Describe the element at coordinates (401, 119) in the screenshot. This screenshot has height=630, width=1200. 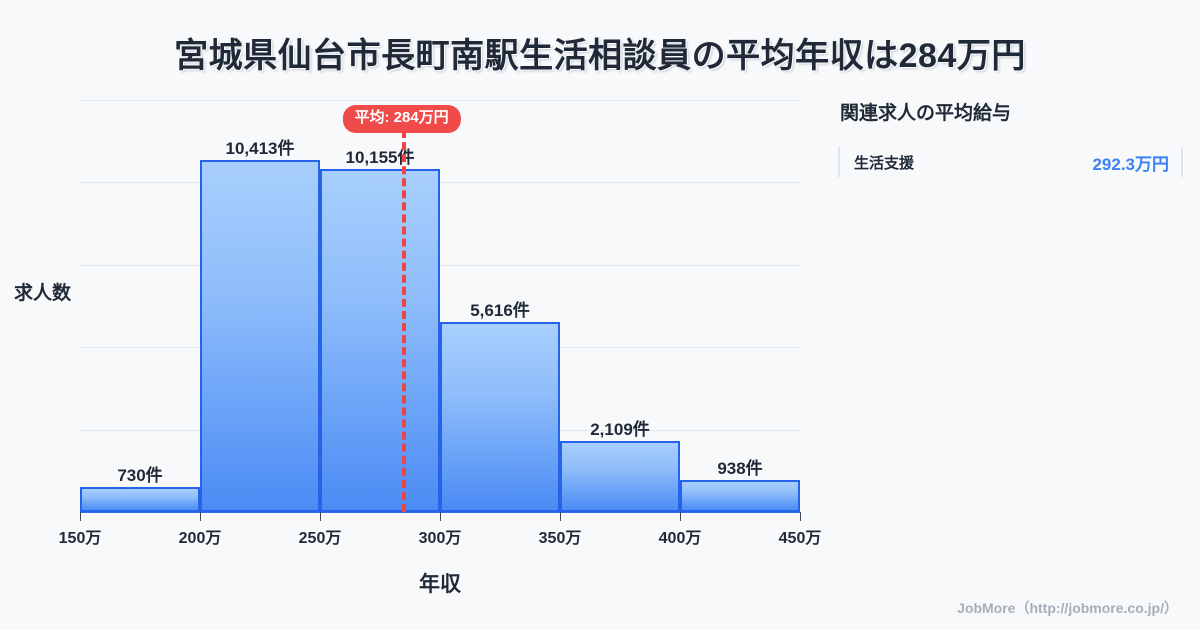
I see `average-badge: 平均: 284万円` at that location.